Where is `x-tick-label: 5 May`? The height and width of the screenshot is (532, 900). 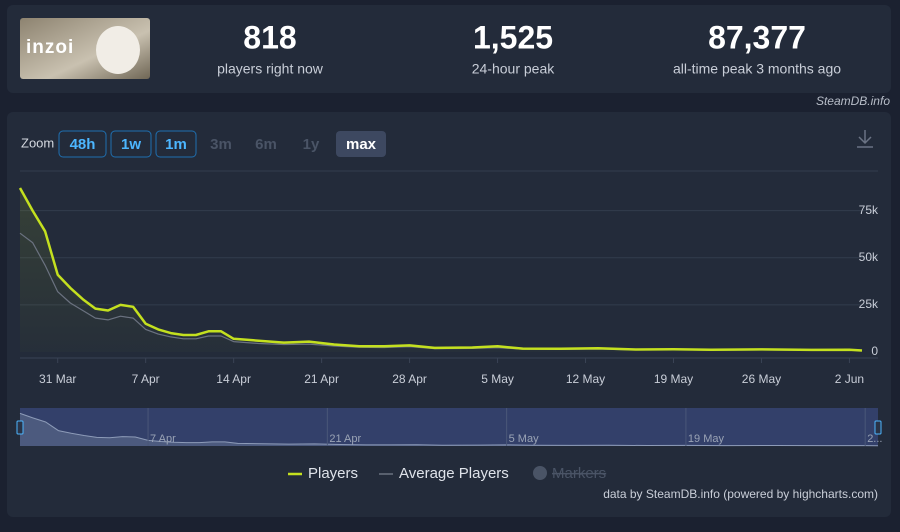 x-tick-label: 5 May is located at coordinates (497, 379).